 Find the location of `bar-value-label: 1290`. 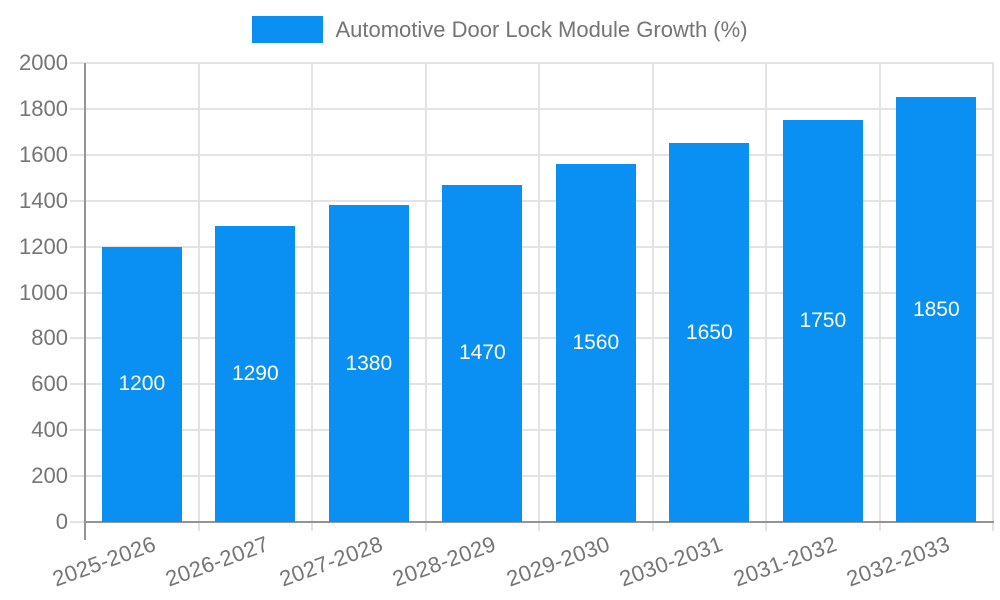

bar-value-label: 1290 is located at coordinates (255, 373).